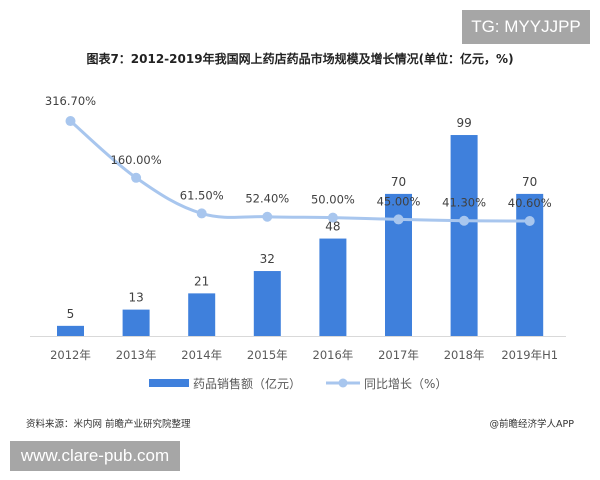 The height and width of the screenshot is (480, 600). What do you see at coordinates (529, 182) in the screenshot?
I see `bar-label-7: 70` at bounding box center [529, 182].